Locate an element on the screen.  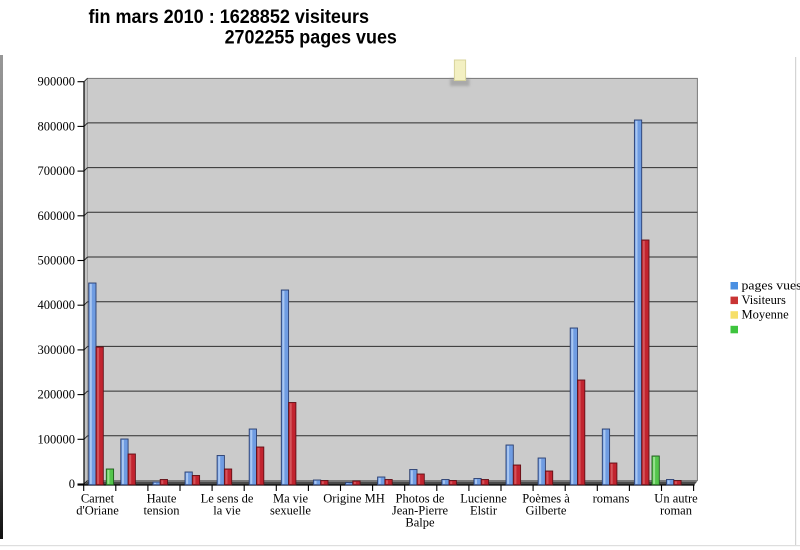
svg-text: 800000 is located at coordinates (57, 126).